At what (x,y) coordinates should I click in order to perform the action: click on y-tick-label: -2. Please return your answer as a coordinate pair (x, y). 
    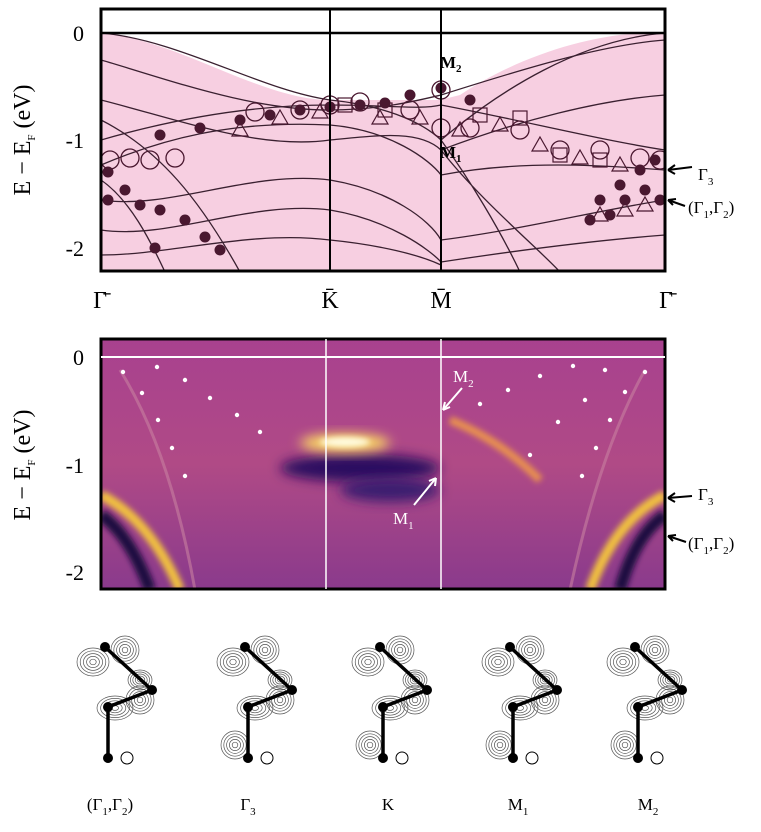
    Looking at the image, I should click on (75, 572).